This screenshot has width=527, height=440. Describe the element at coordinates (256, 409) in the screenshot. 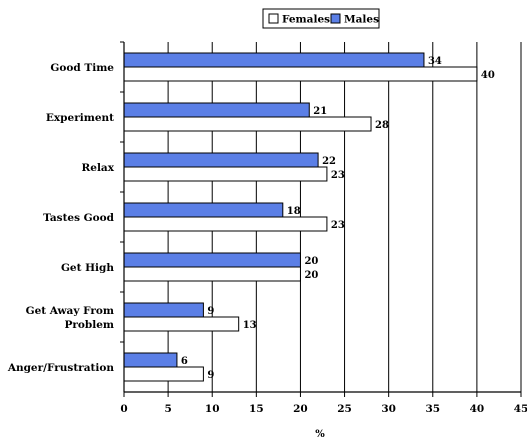

I see `x-tick-label-15: 15` at that location.